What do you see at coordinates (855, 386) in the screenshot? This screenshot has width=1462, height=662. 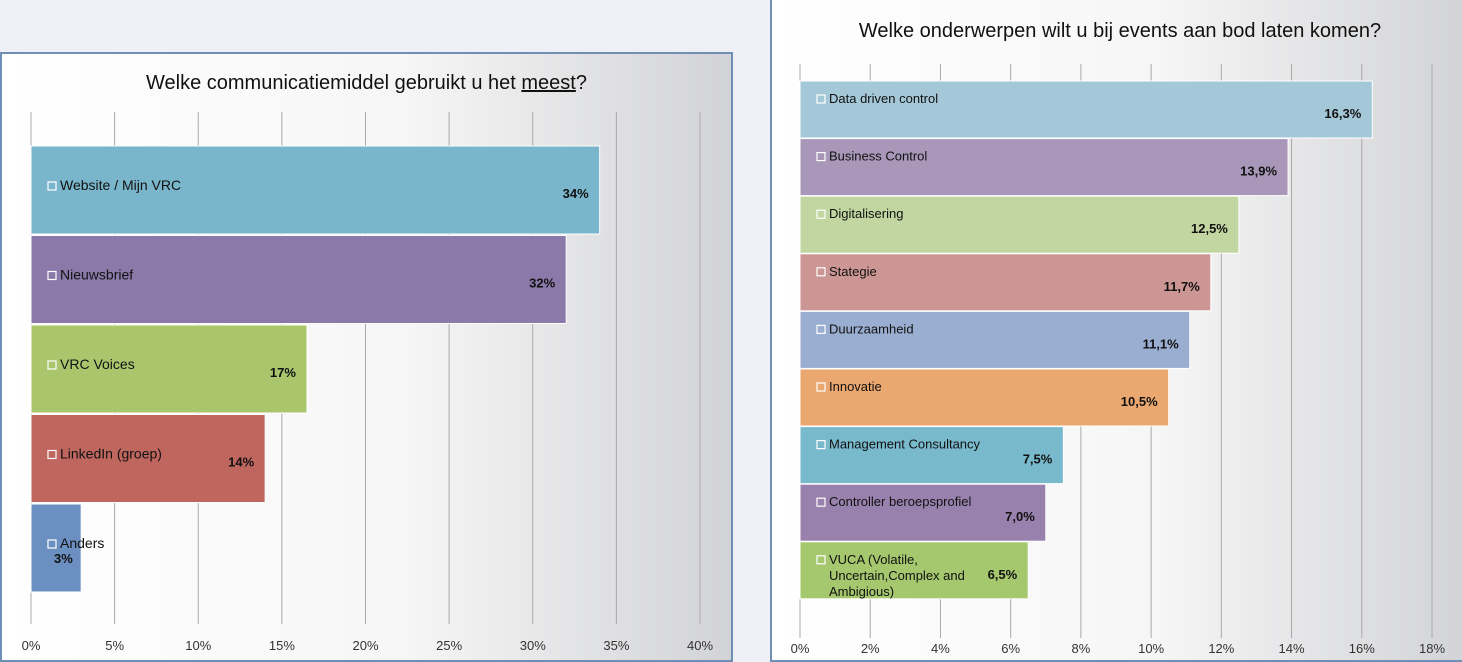 I see `category-label: Innovatie` at bounding box center [855, 386].